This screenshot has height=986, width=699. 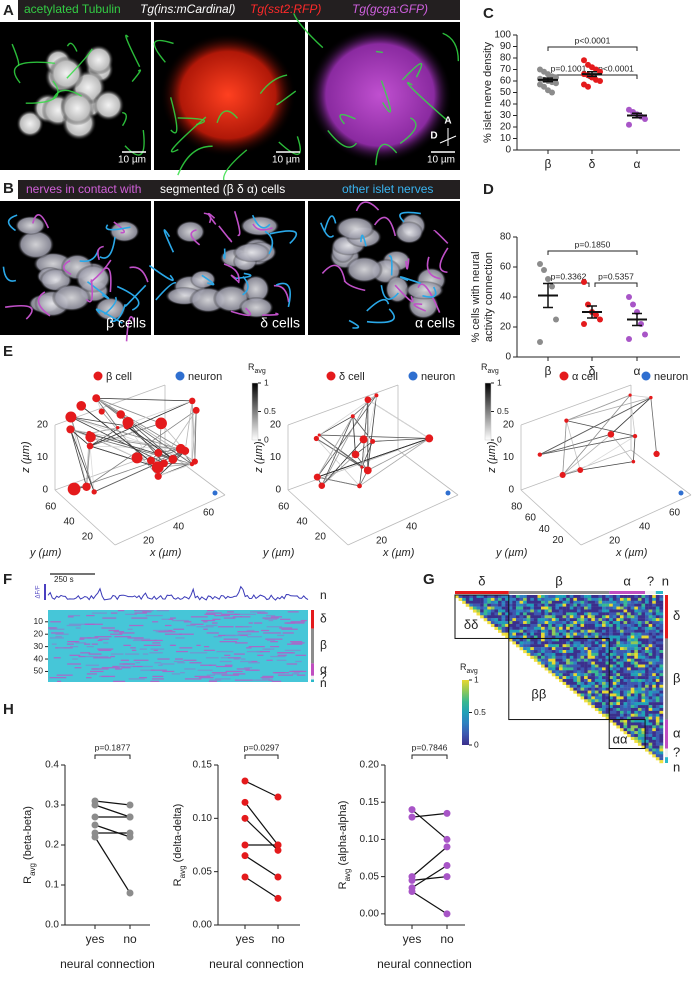 I want to click on legend-marker, so click(x=413, y=376).